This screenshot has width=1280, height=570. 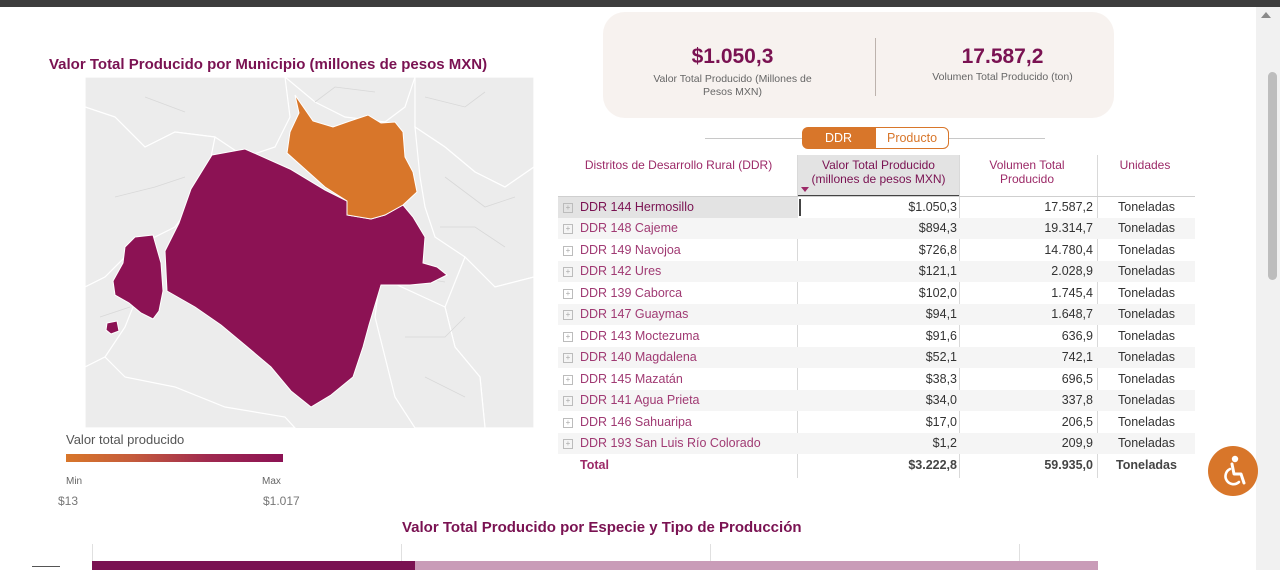 What do you see at coordinates (670, 443) in the screenshot?
I see `ddr-name: DDR 193 San Luis Río Colorado` at bounding box center [670, 443].